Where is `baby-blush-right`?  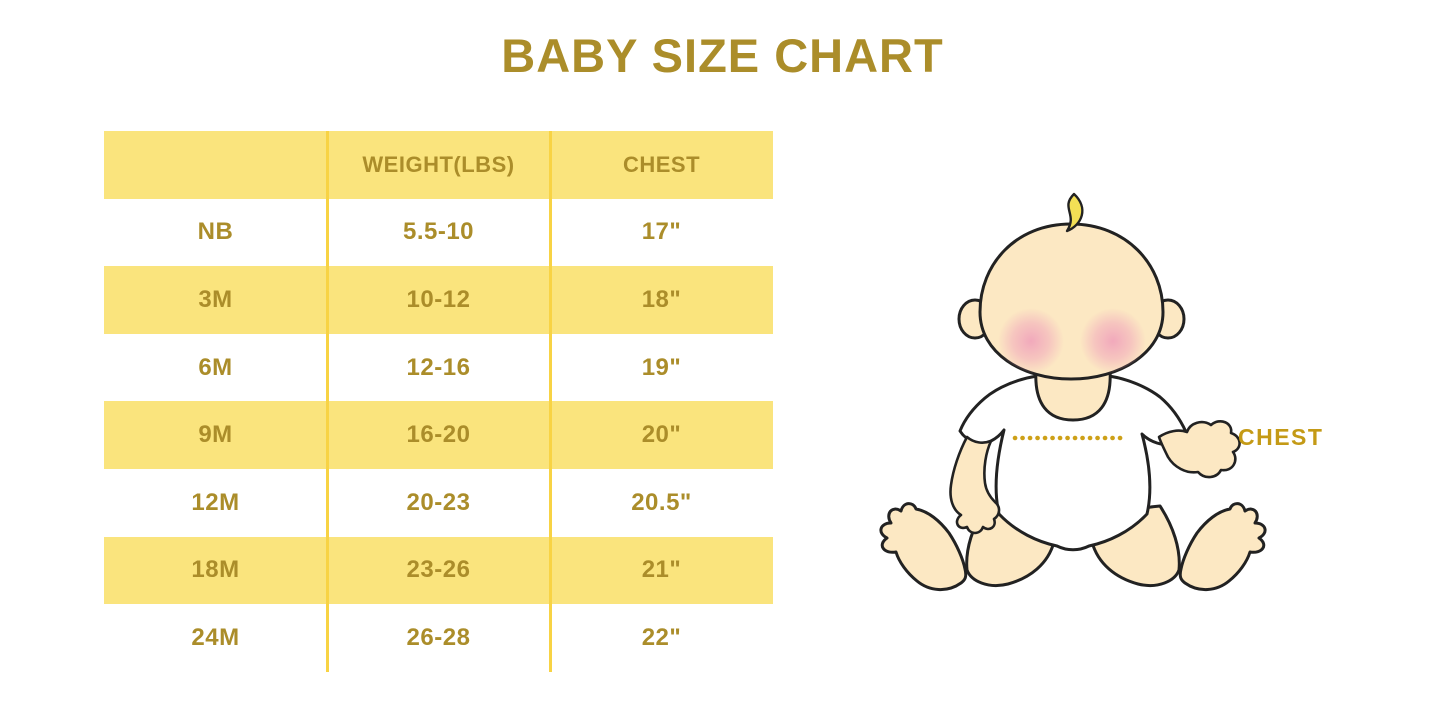
baby-blush-right is located at coordinates (1113, 341).